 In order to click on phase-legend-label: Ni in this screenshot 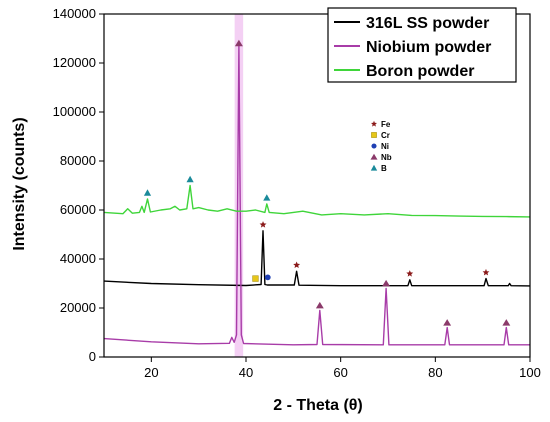, I will do `click(385, 146)`.